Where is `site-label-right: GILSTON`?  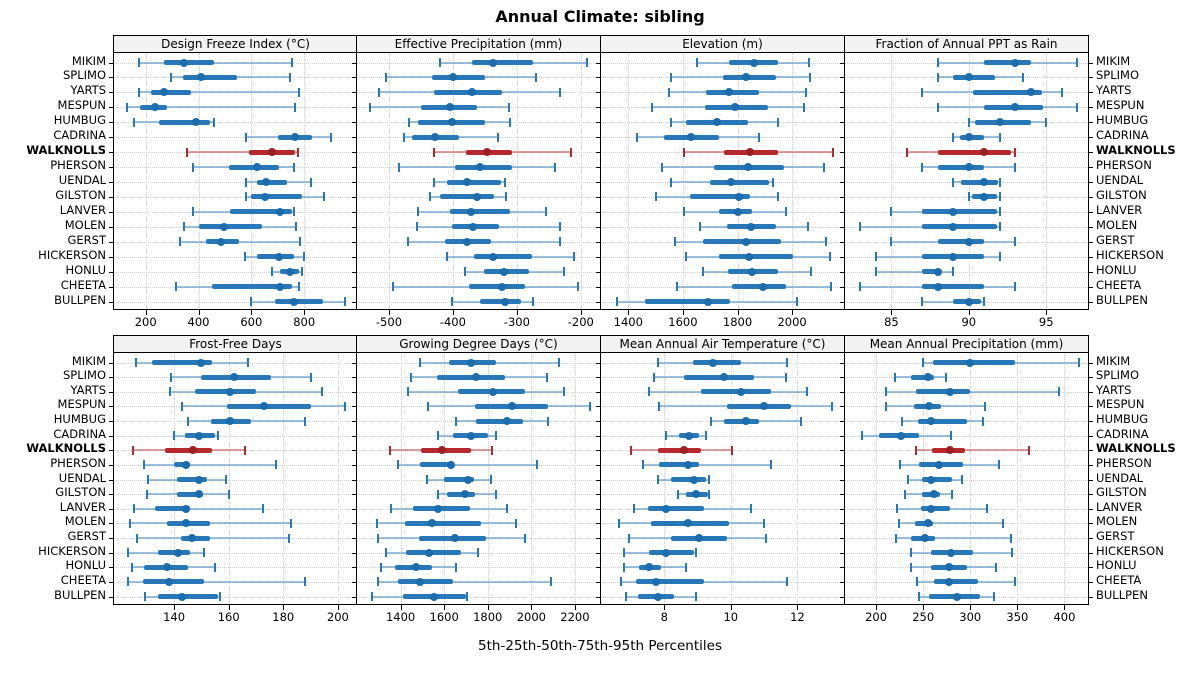 site-label-right: GILSTON is located at coordinates (1121, 492).